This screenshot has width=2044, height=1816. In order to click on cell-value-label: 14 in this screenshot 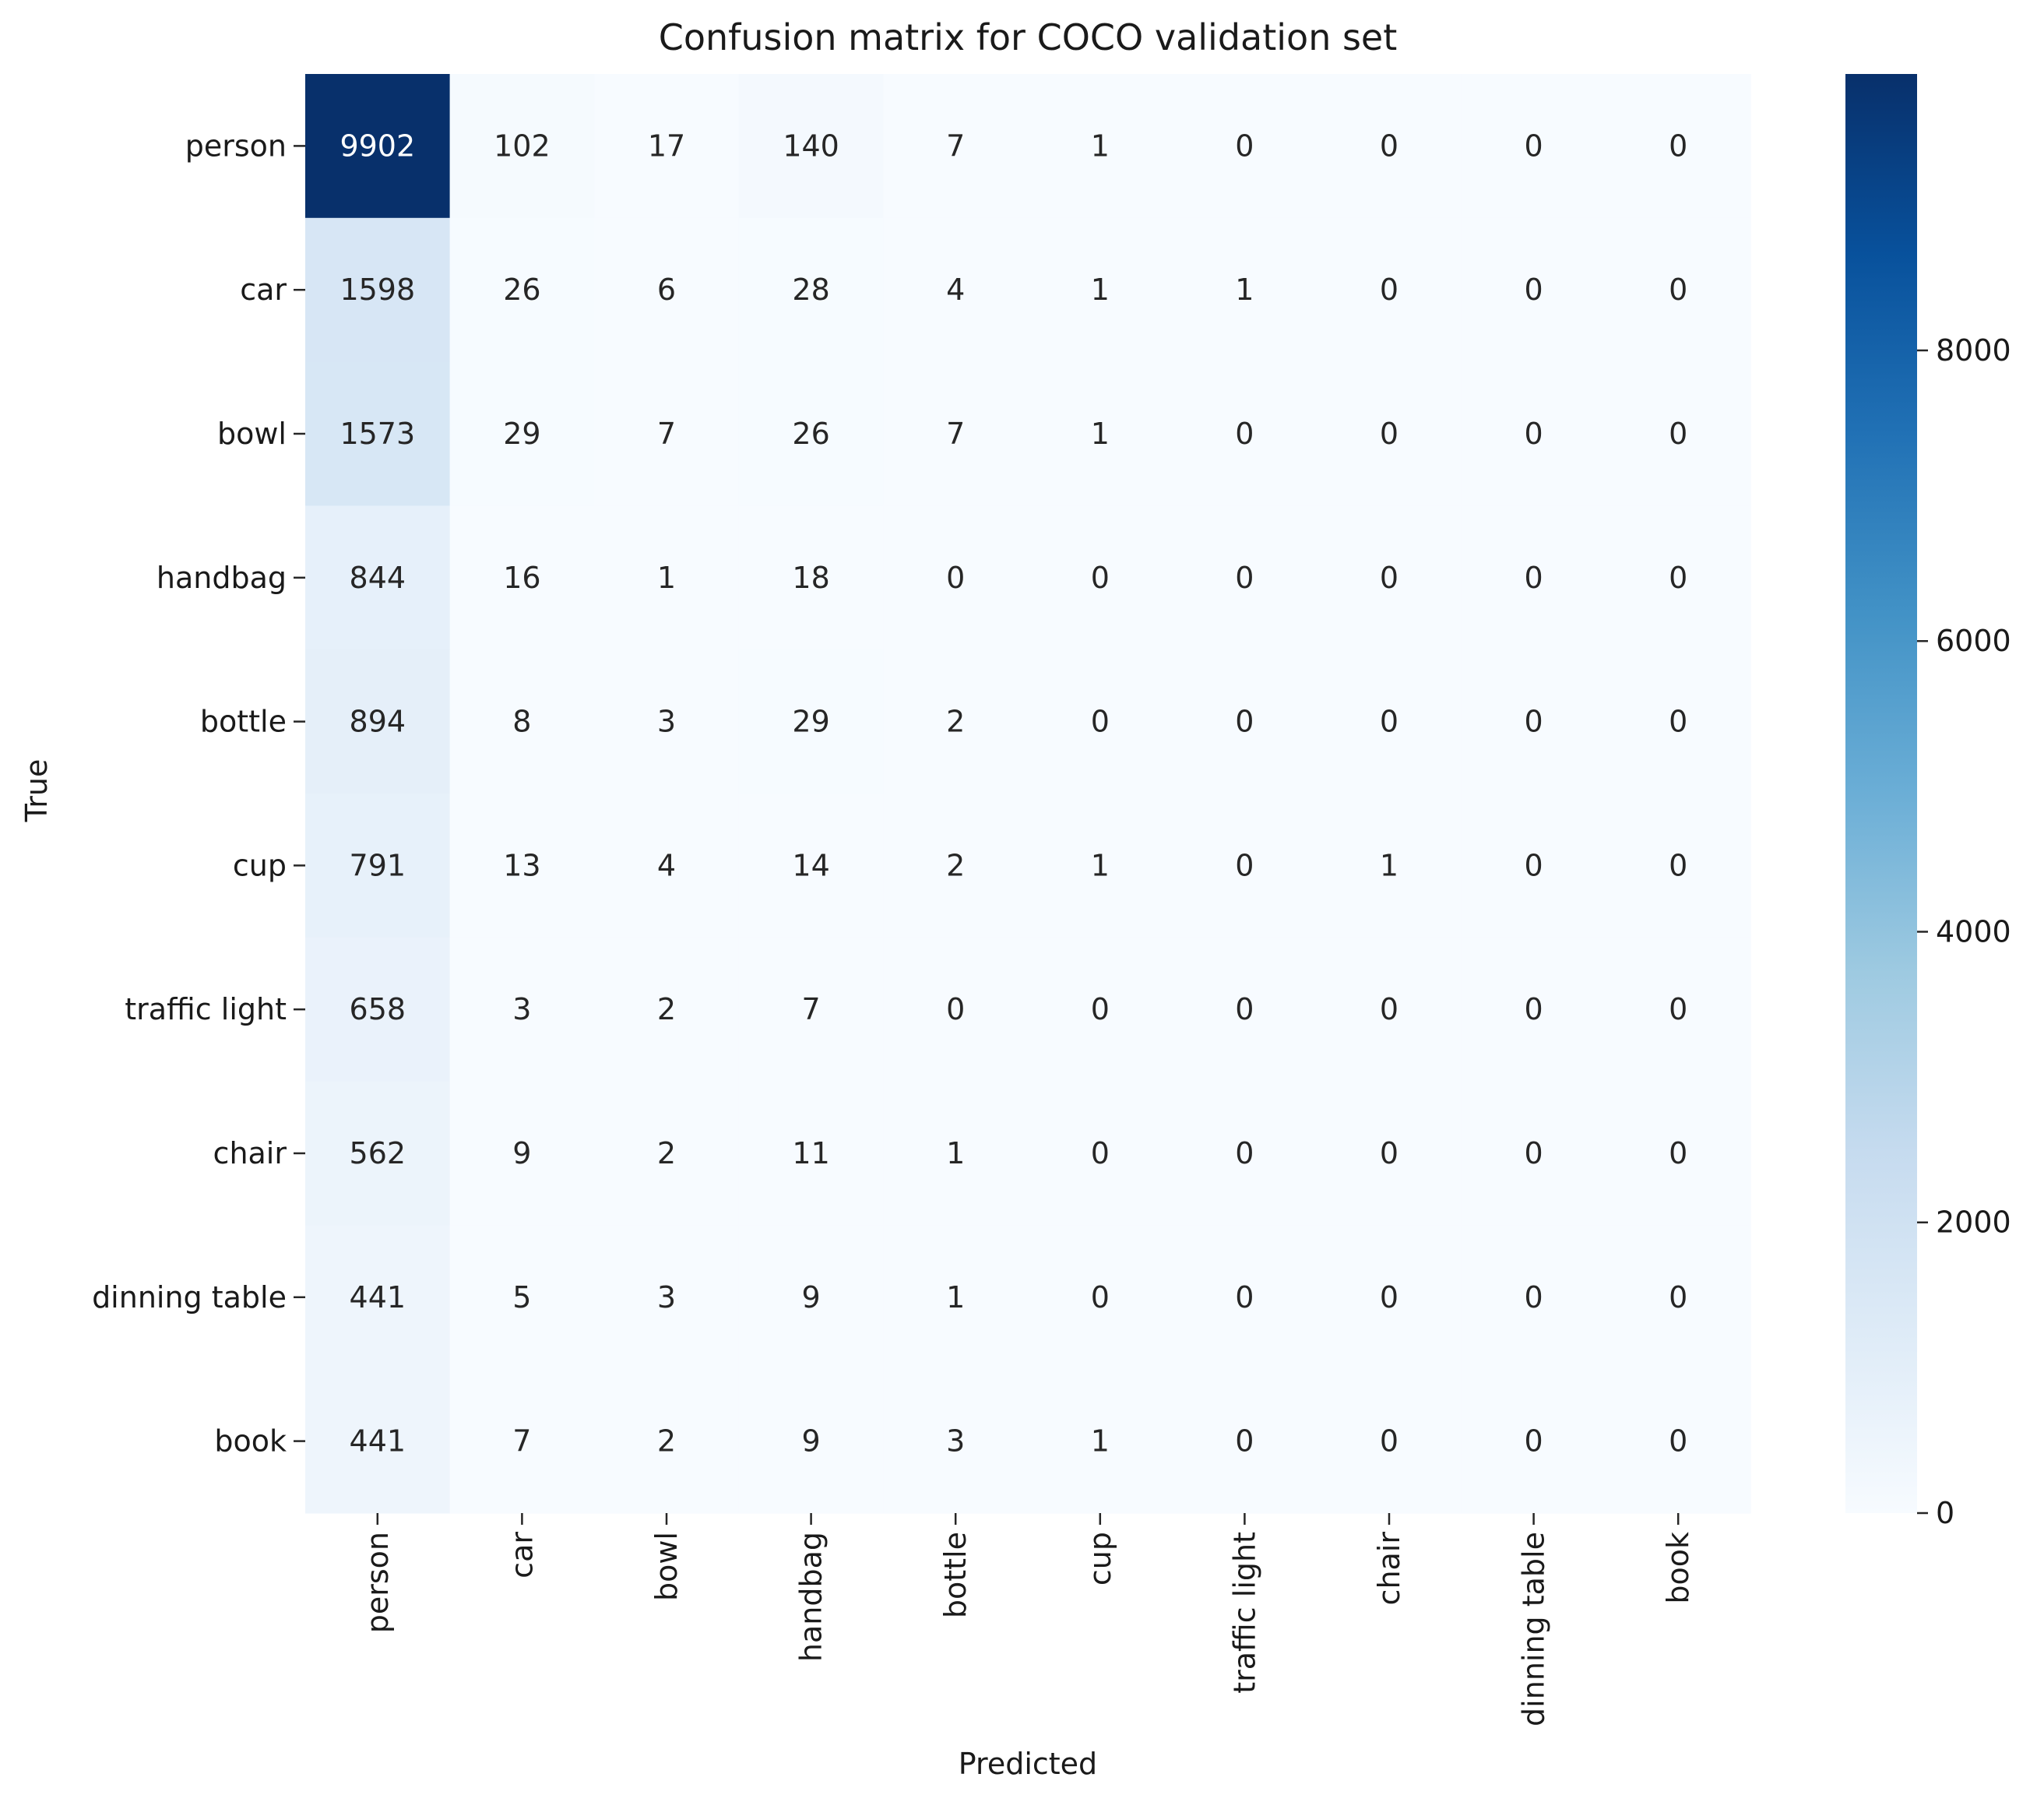, I will do `click(810, 865)`.